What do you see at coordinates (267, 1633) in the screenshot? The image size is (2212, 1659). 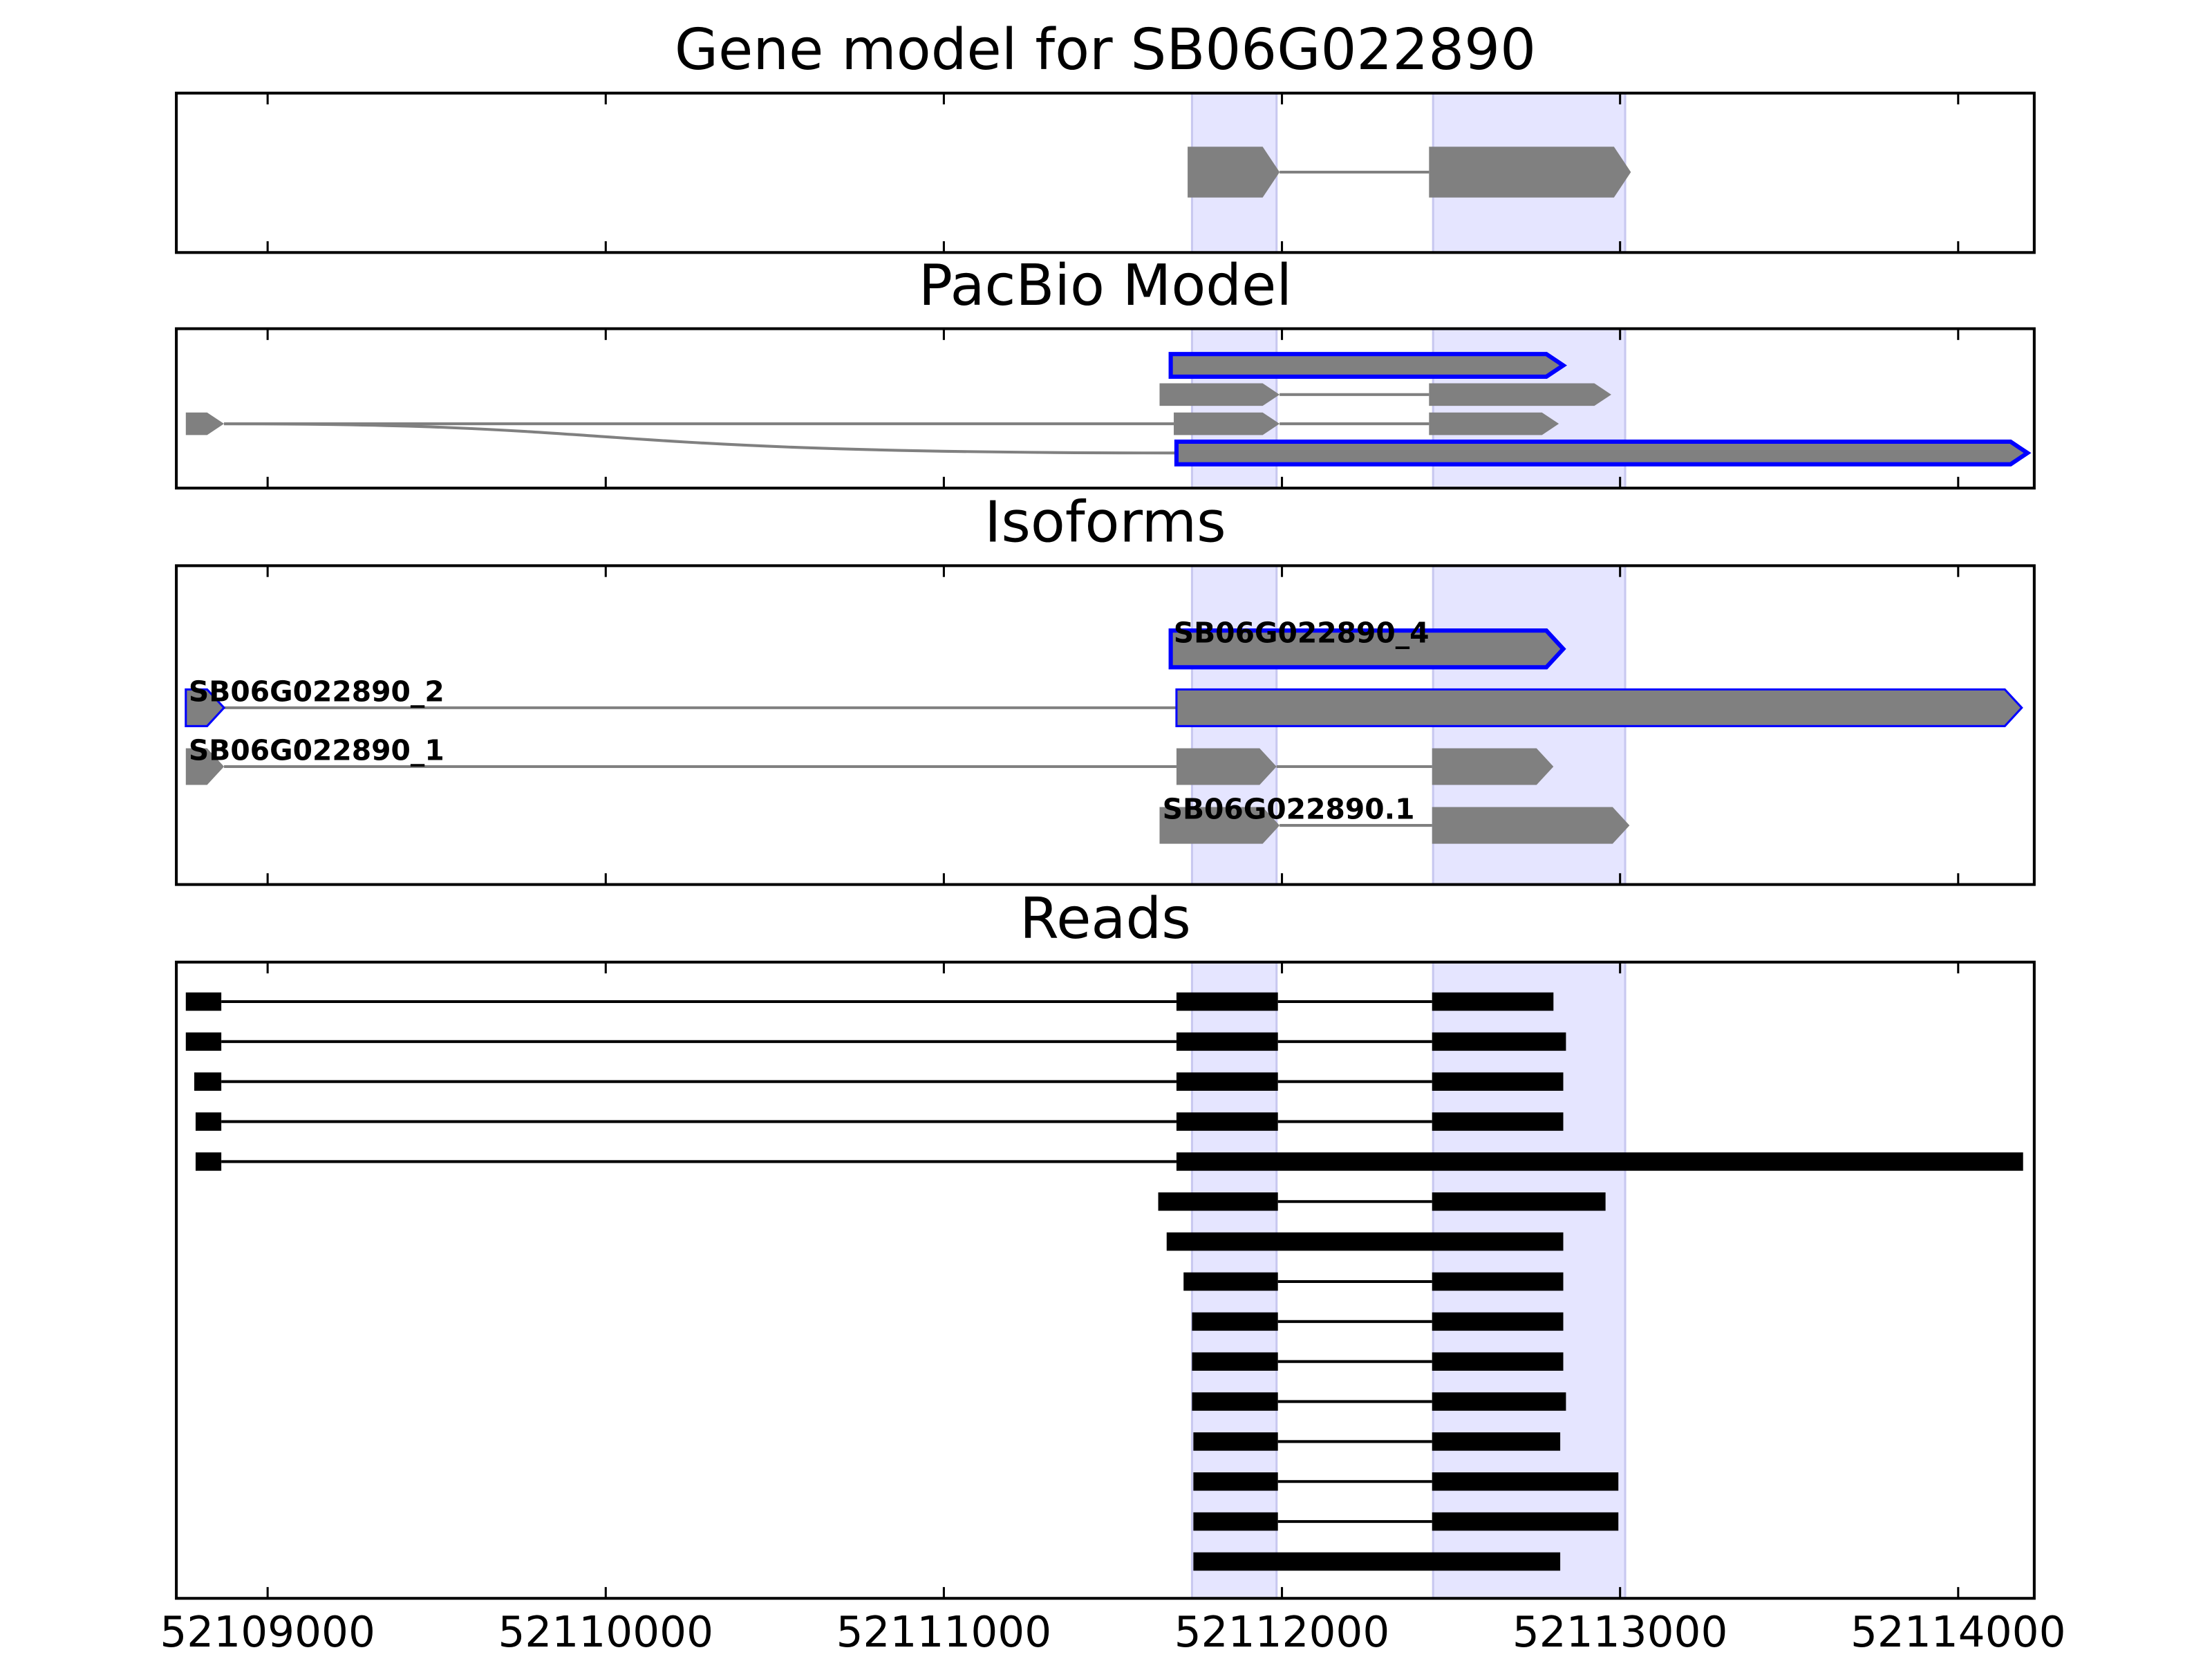 I see `x-tick-label: 52109000` at bounding box center [267, 1633].